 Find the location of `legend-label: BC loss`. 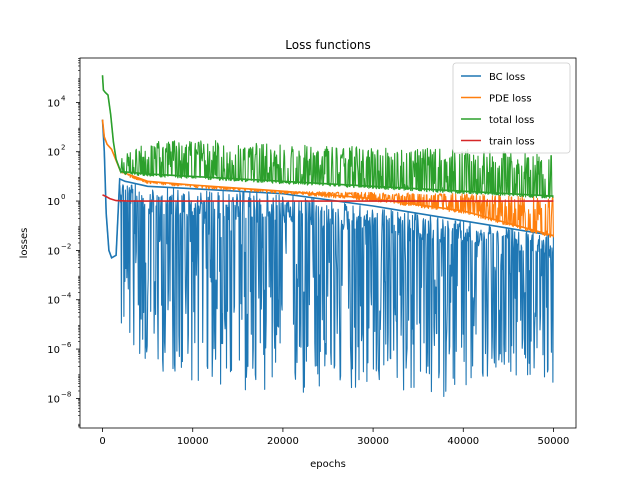

legend-label: BC loss is located at coordinates (507, 77).